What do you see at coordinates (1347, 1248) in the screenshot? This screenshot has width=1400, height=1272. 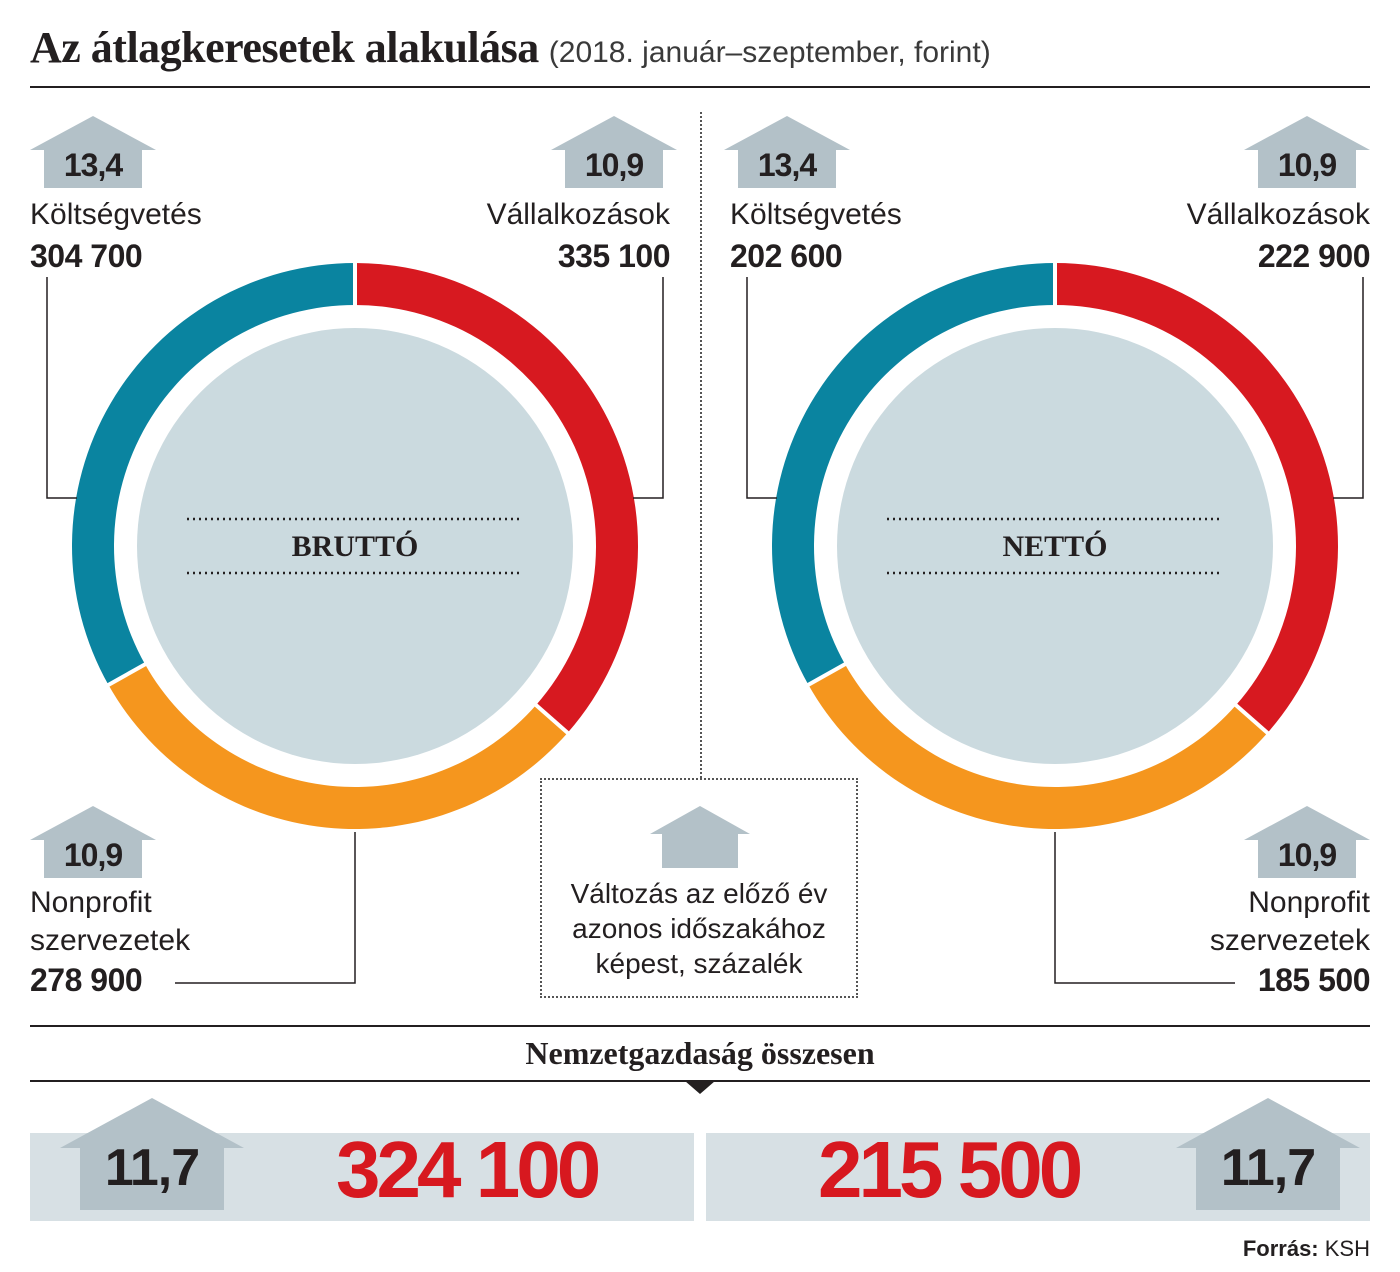 I see `source-value: KSH` at bounding box center [1347, 1248].